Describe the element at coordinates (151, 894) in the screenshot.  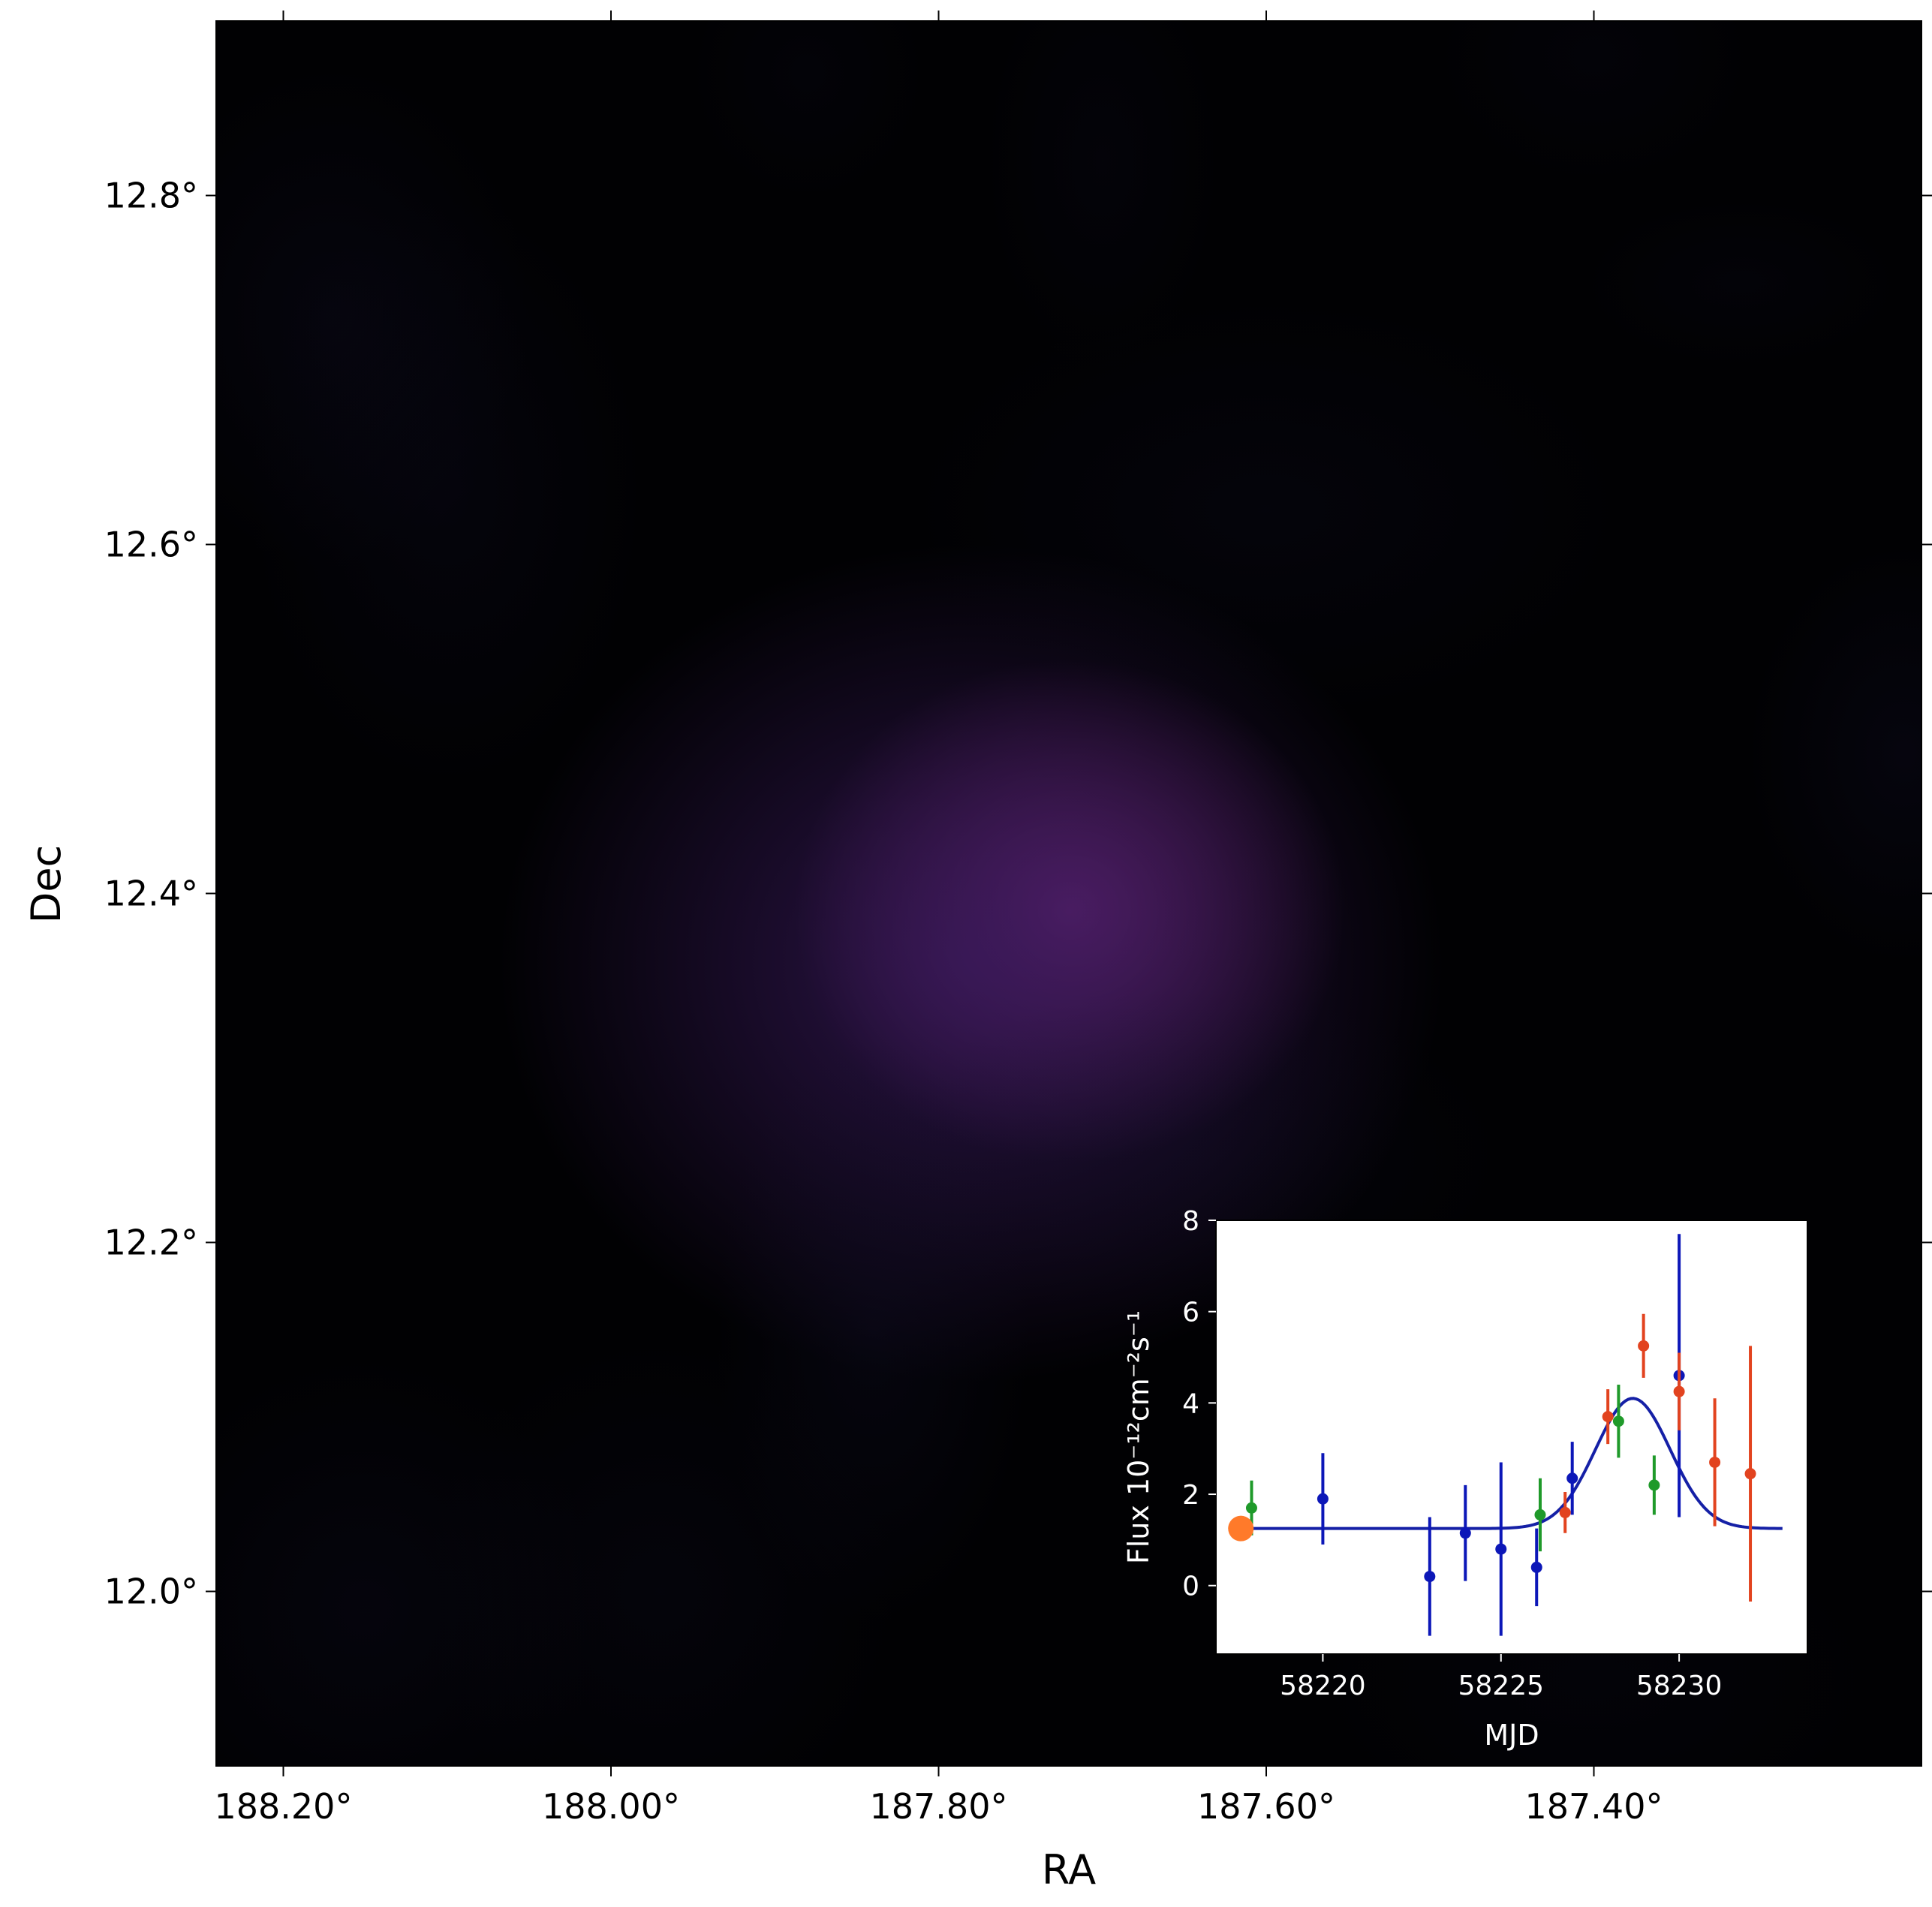
I see `dec-tick-label: 12.4°` at that location.